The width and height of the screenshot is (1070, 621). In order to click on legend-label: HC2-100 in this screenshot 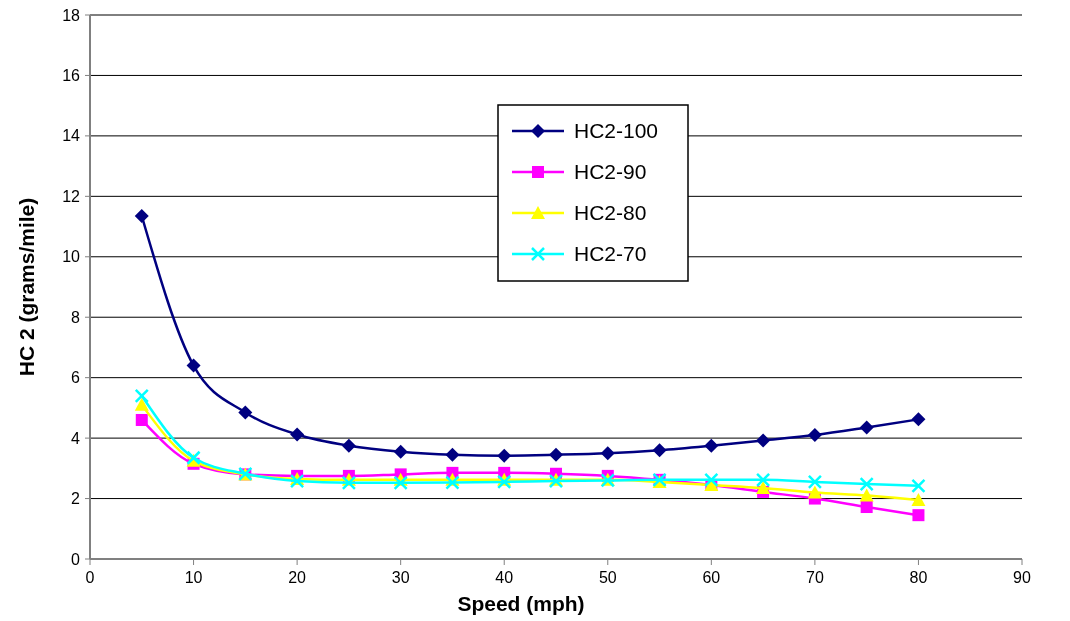, I will do `click(616, 131)`.